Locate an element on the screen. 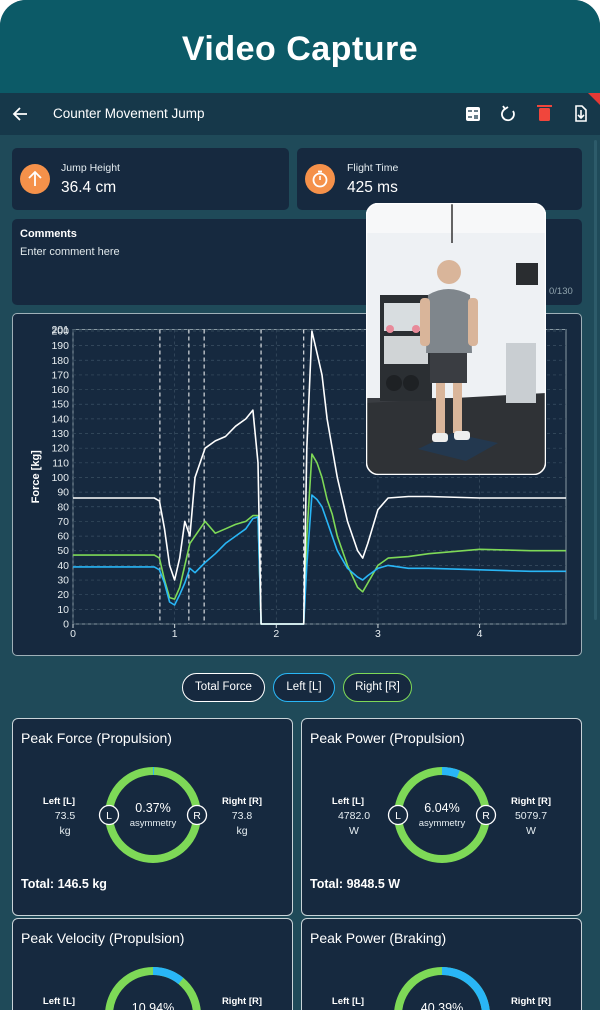 The image size is (600, 1010). y-tick-label: 10 is located at coordinates (63, 610).